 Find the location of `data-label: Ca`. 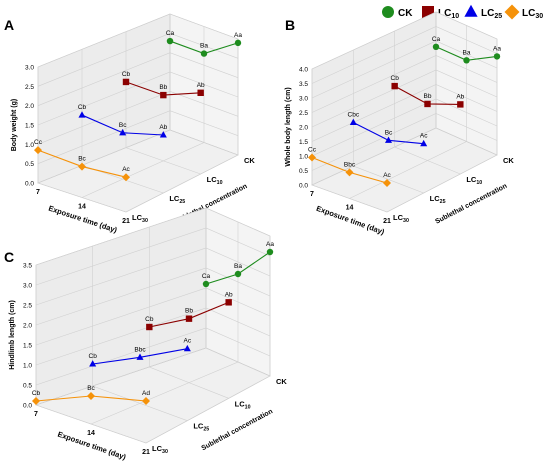

data-label: Ca is located at coordinates (206, 276).